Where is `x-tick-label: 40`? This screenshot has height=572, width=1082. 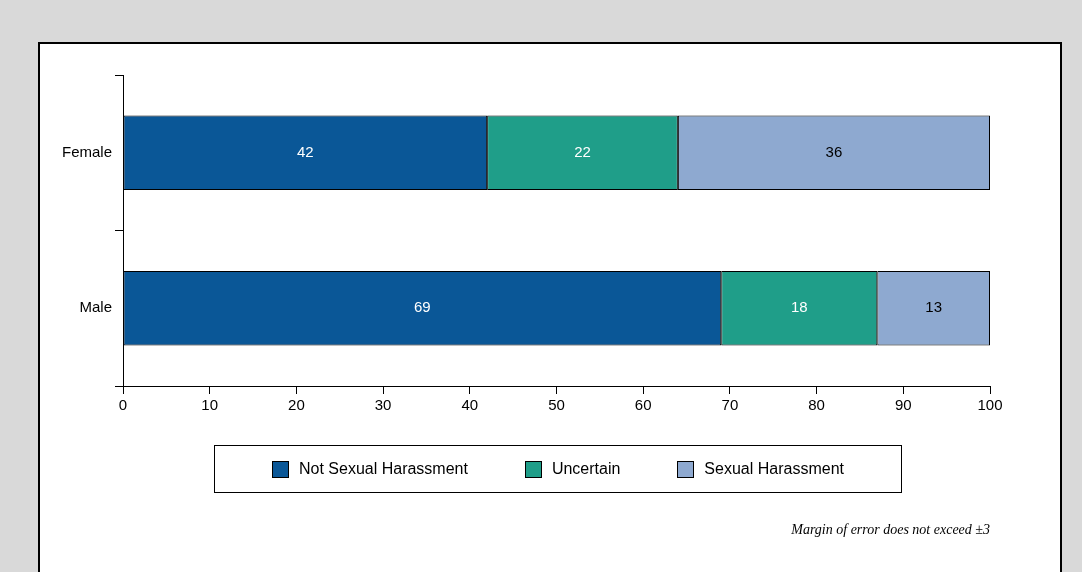 x-tick-label: 40 is located at coordinates (470, 405).